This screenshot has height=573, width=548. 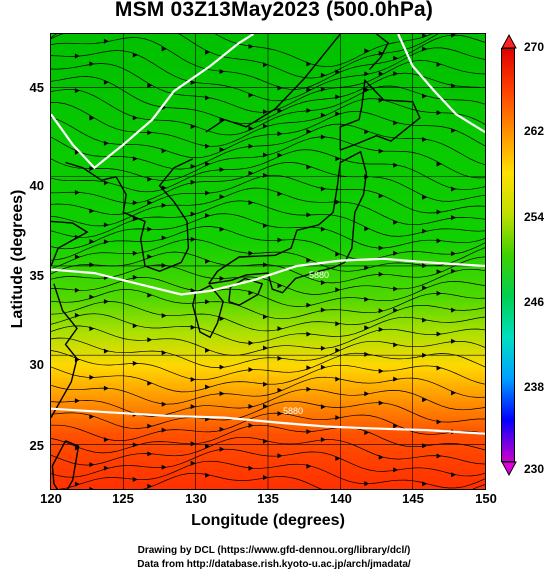 What do you see at coordinates (64, 350) in the screenshot?
I see `coast-line` at bounding box center [64, 350].